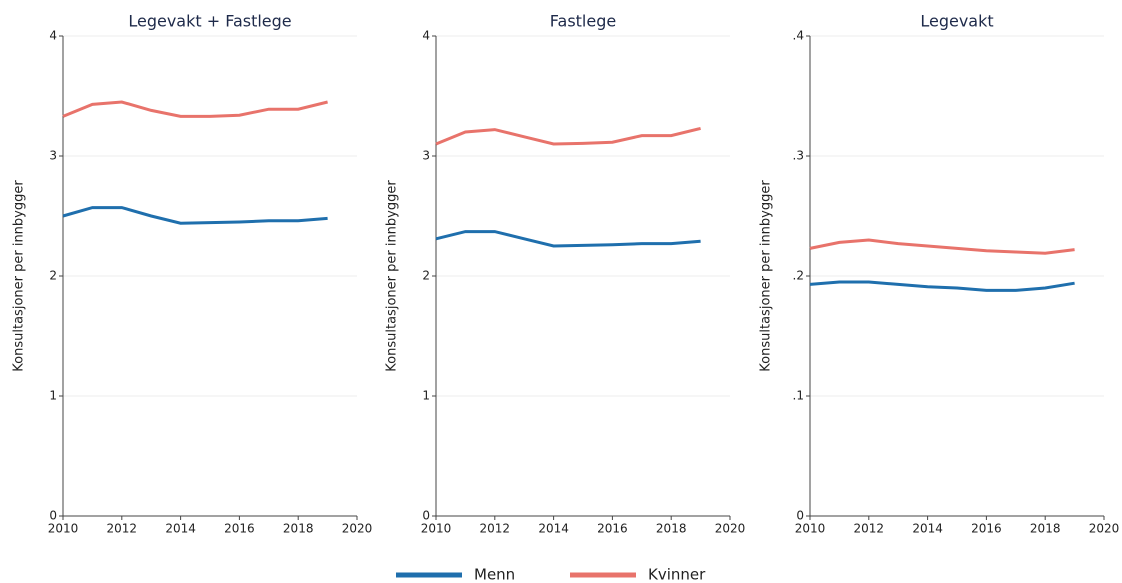 This screenshot has width=1122, height=583. What do you see at coordinates (798, 156) in the screenshot?
I see `y-tick-label: .3` at bounding box center [798, 156].